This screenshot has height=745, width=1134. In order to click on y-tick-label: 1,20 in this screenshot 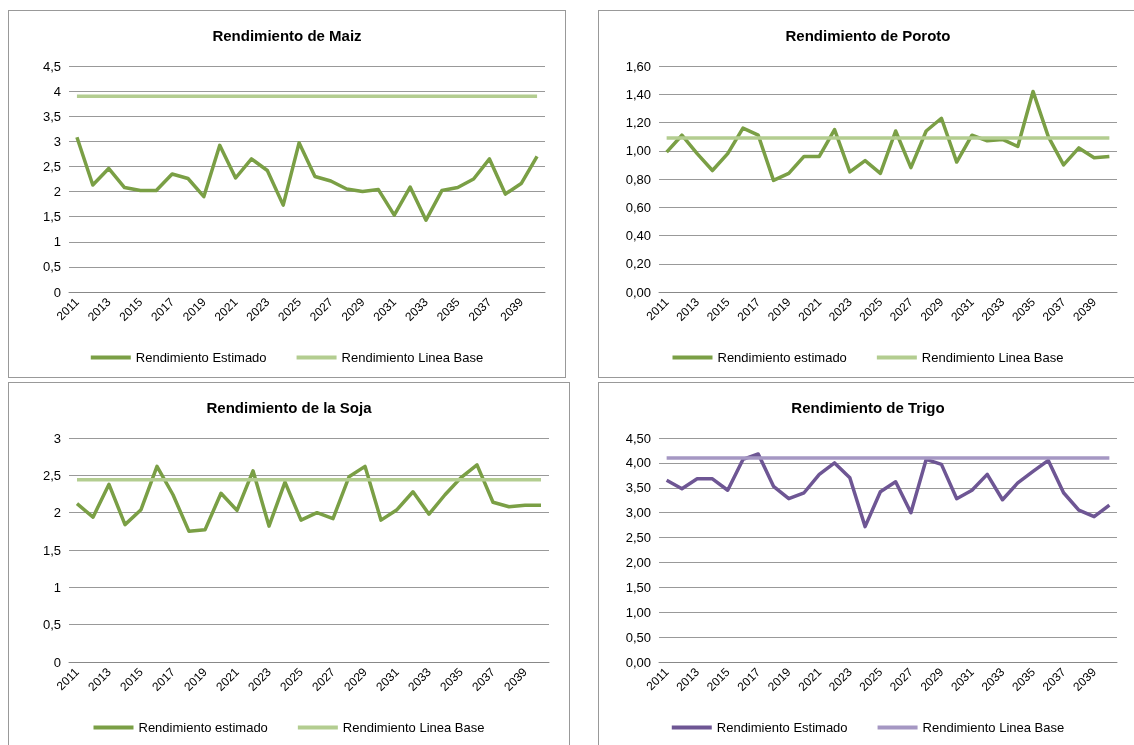, I will do `click(638, 122)`.